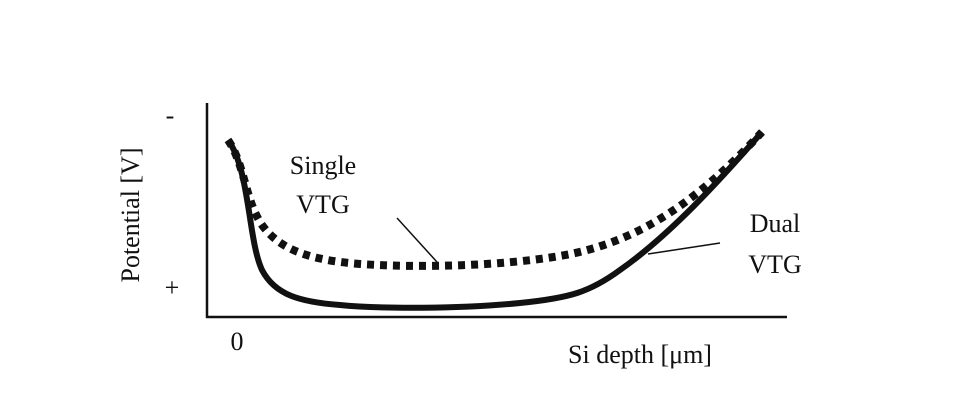 The image size is (960, 400). What do you see at coordinates (172, 287) in the screenshot?
I see `y-bottom-sign: +` at bounding box center [172, 287].